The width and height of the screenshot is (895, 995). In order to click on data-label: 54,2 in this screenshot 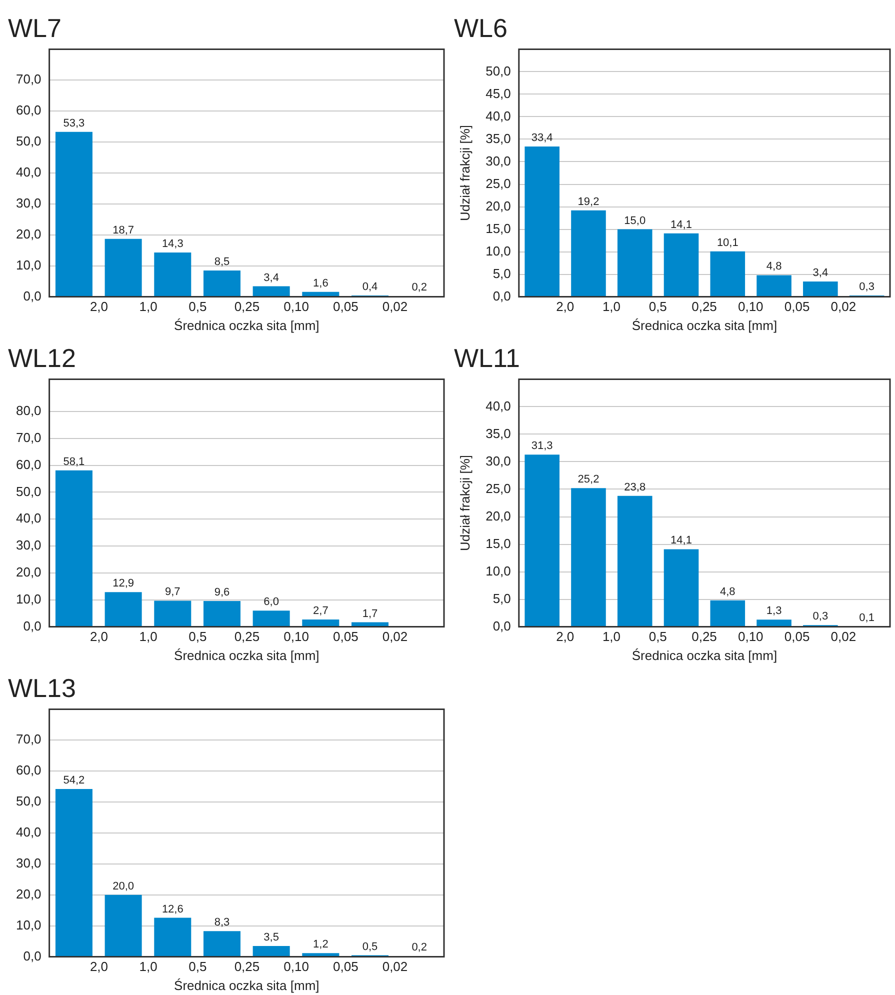, I will do `click(74, 780)`.